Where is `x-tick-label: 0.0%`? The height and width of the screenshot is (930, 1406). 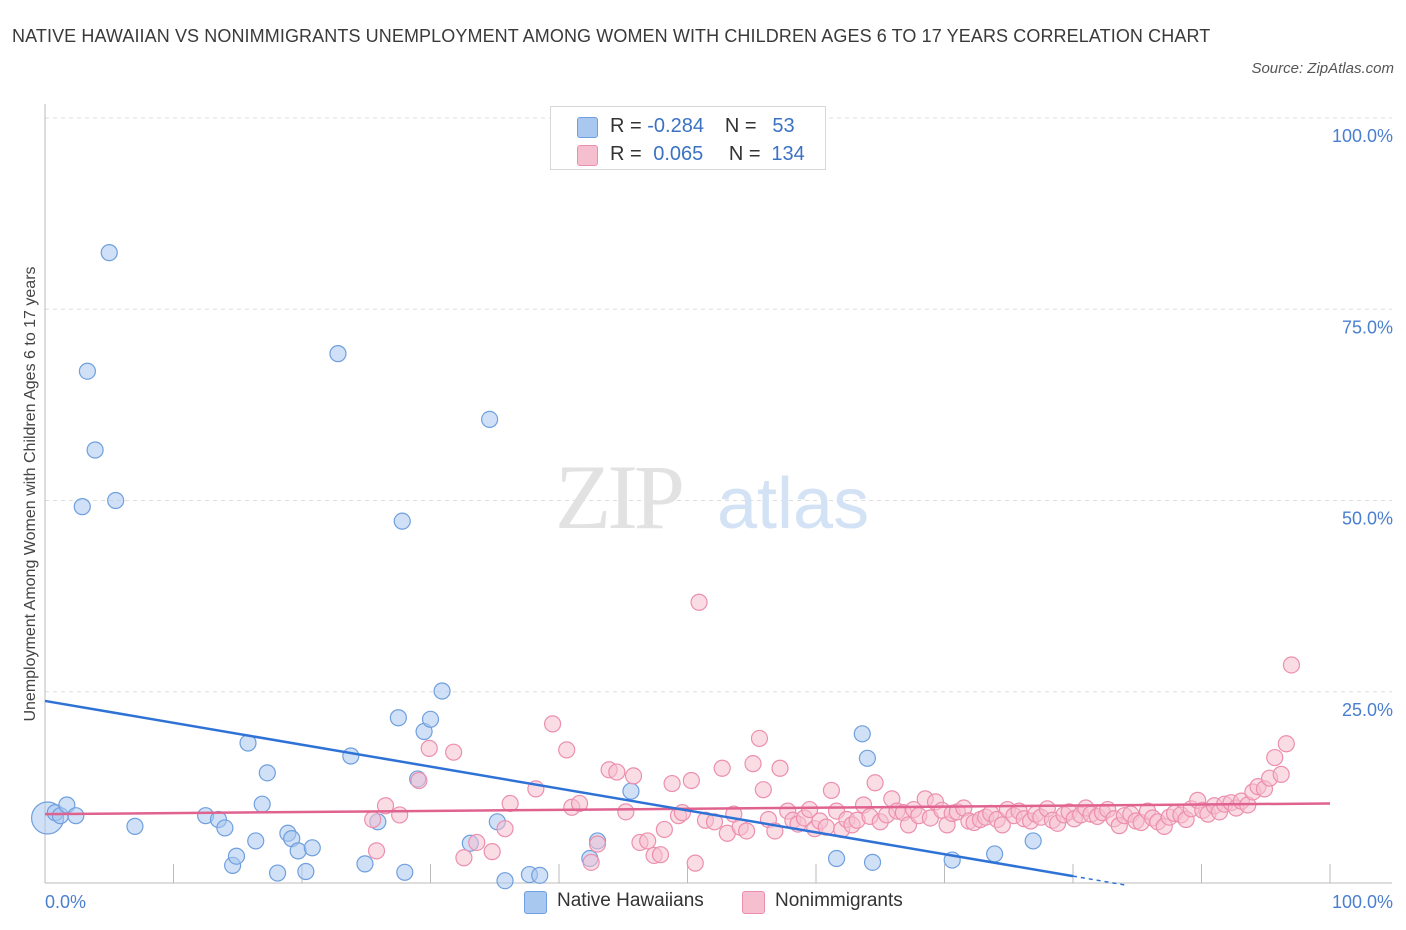
x-tick-label: 0.0% is located at coordinates (65, 902).